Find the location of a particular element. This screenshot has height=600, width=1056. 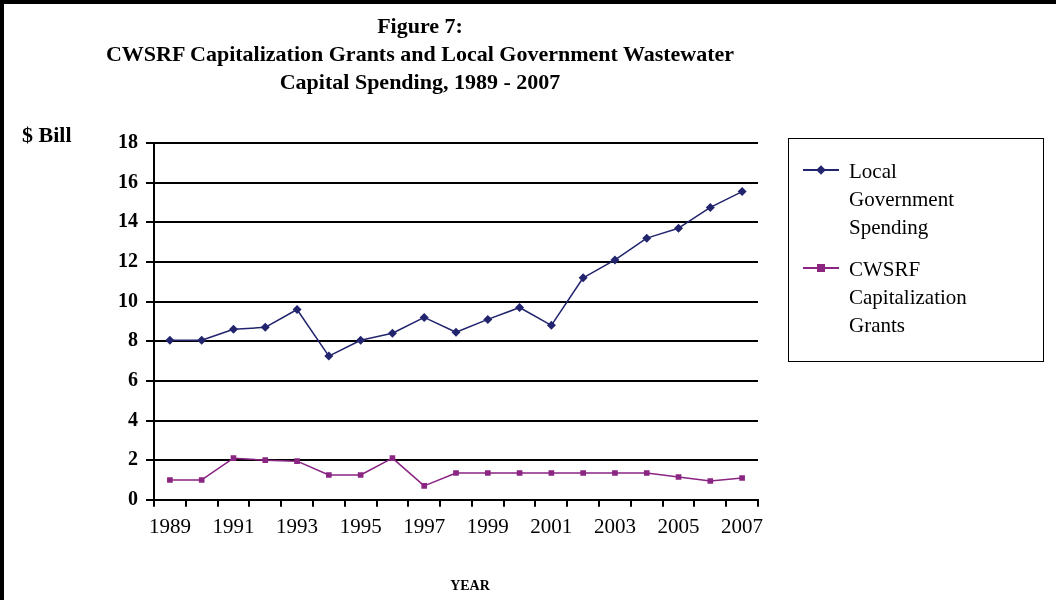

y-tick-label: 16 is located at coordinates (128, 180).